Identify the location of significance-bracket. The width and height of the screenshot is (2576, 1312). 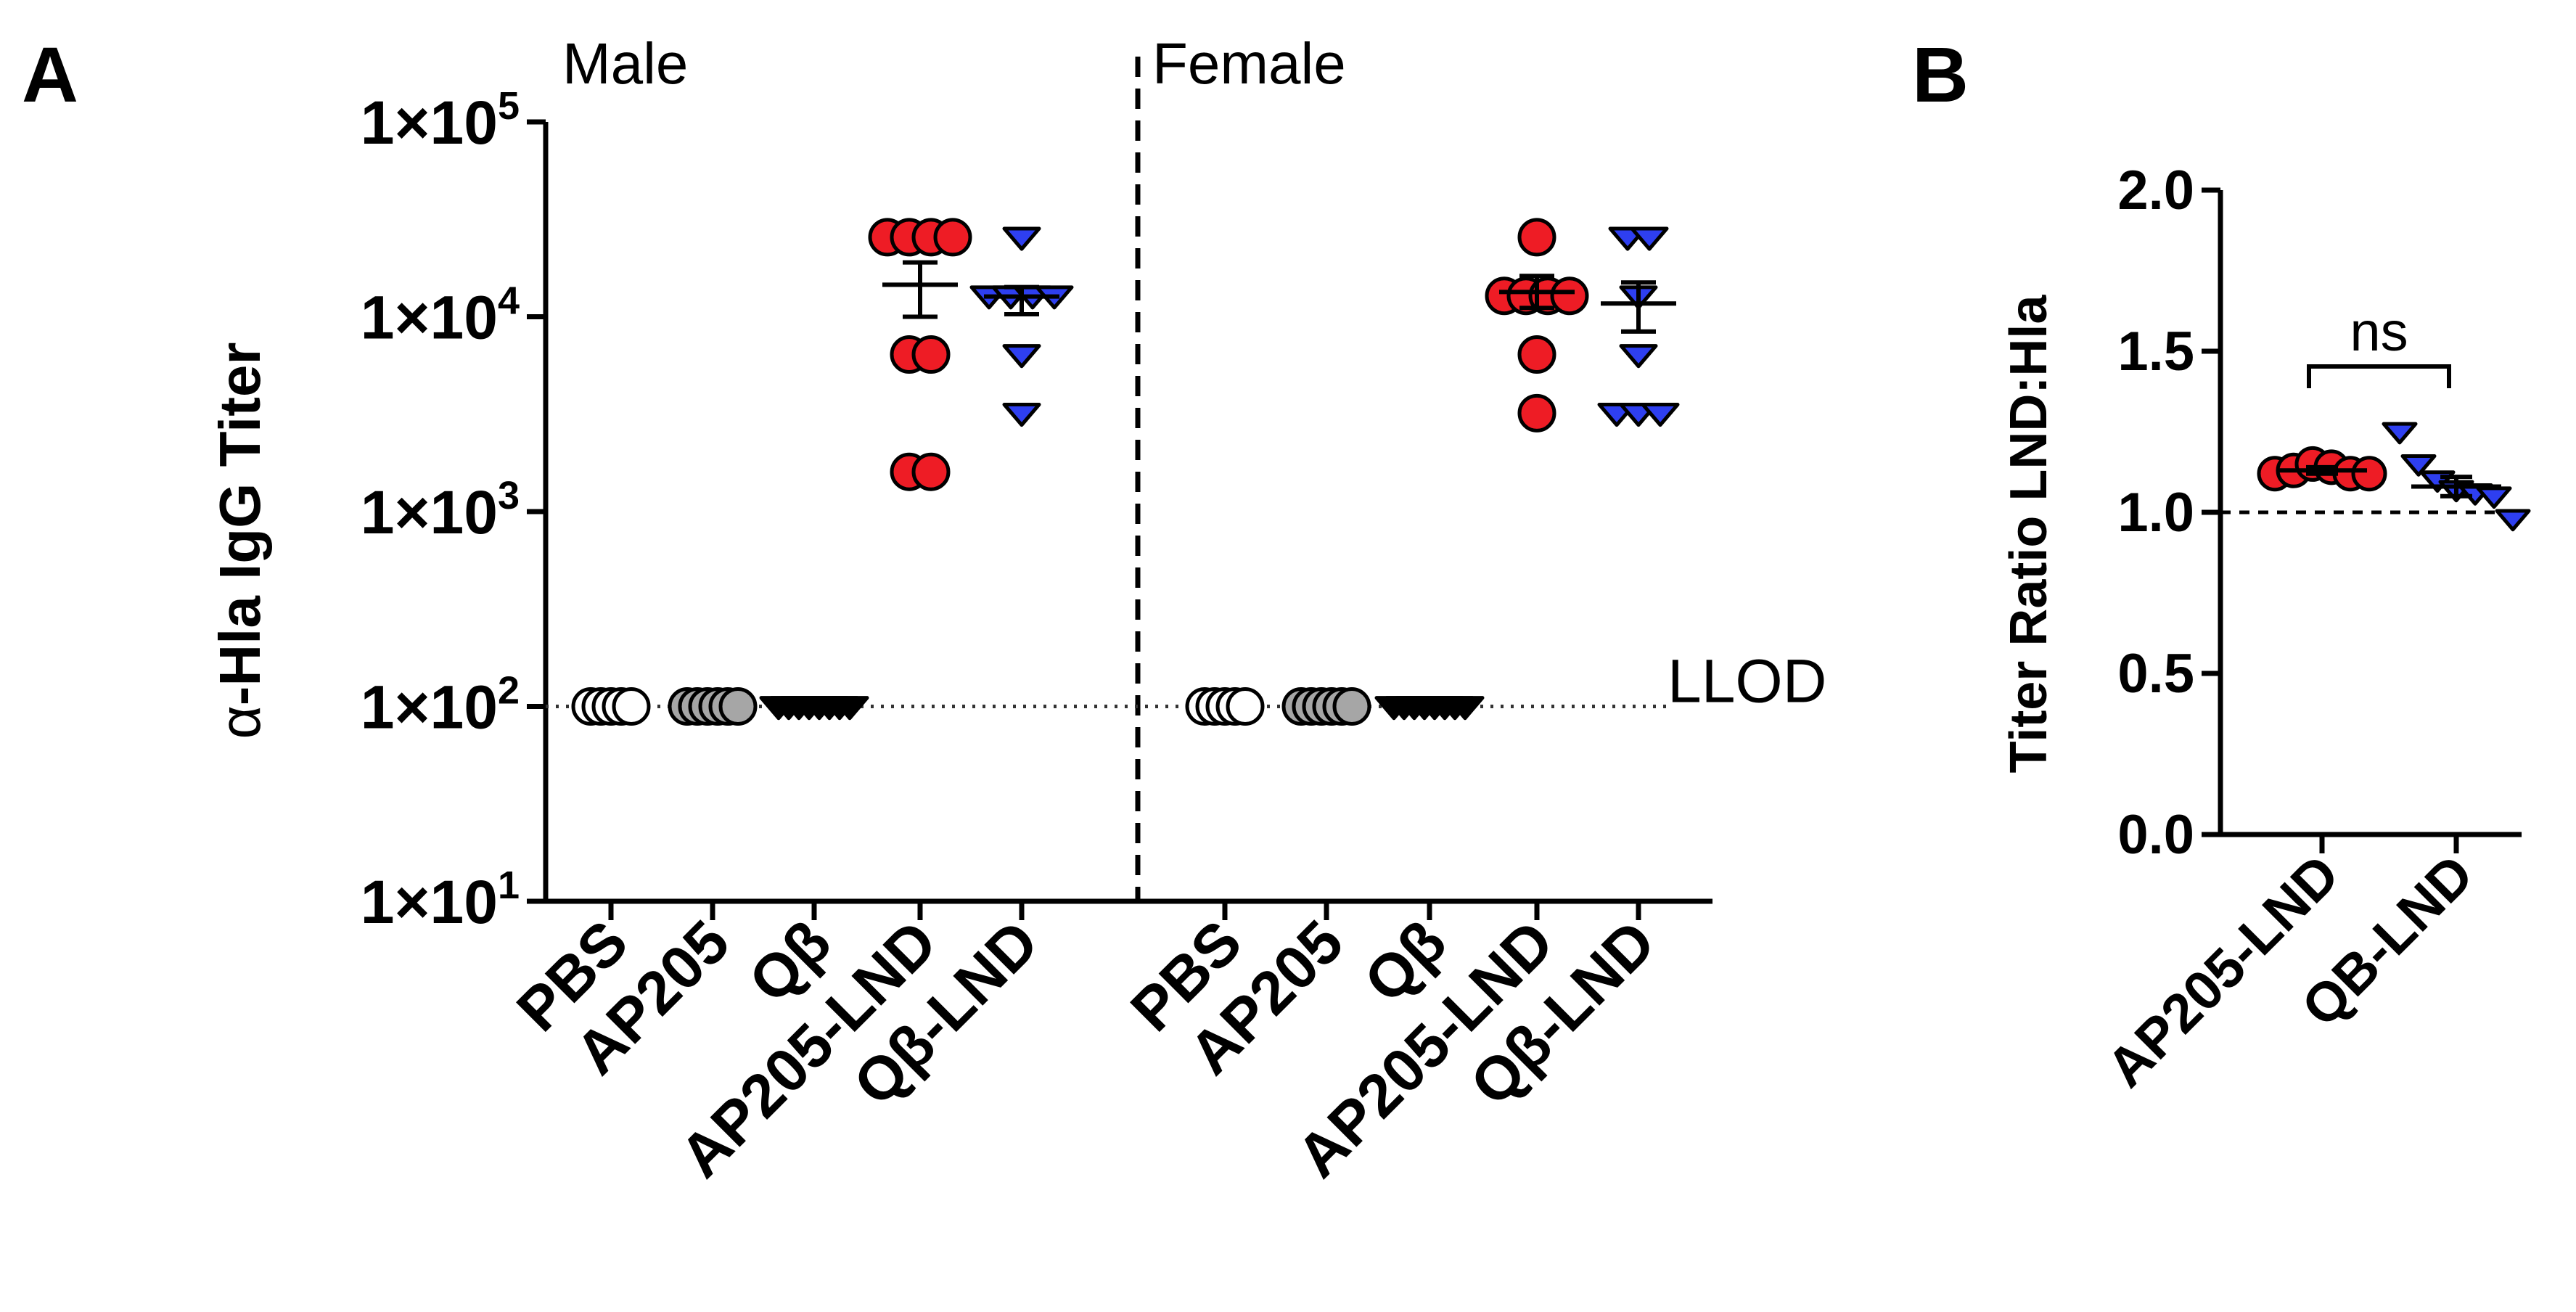
(2379, 376).